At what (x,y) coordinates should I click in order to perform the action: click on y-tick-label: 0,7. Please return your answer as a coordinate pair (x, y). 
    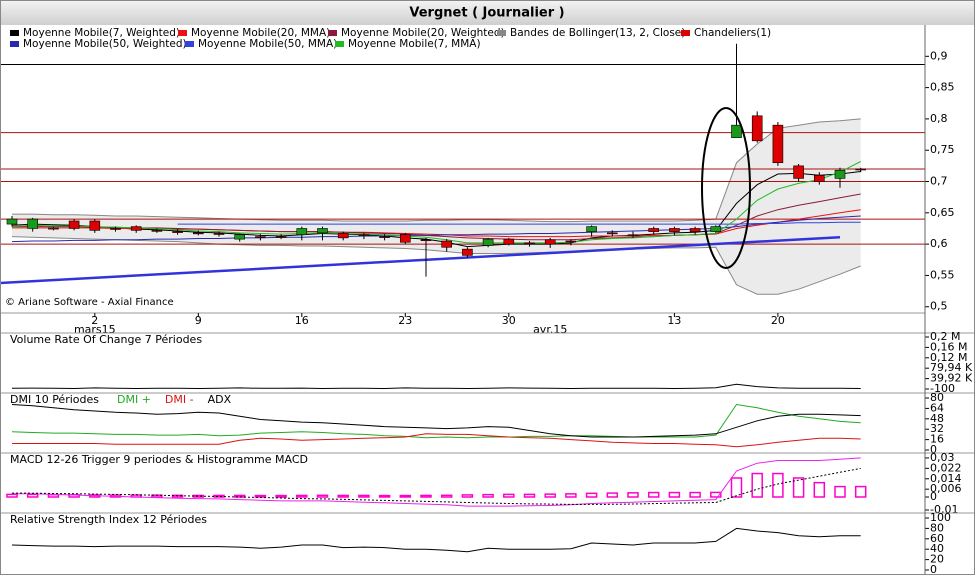
    Looking at the image, I should click on (939, 181).